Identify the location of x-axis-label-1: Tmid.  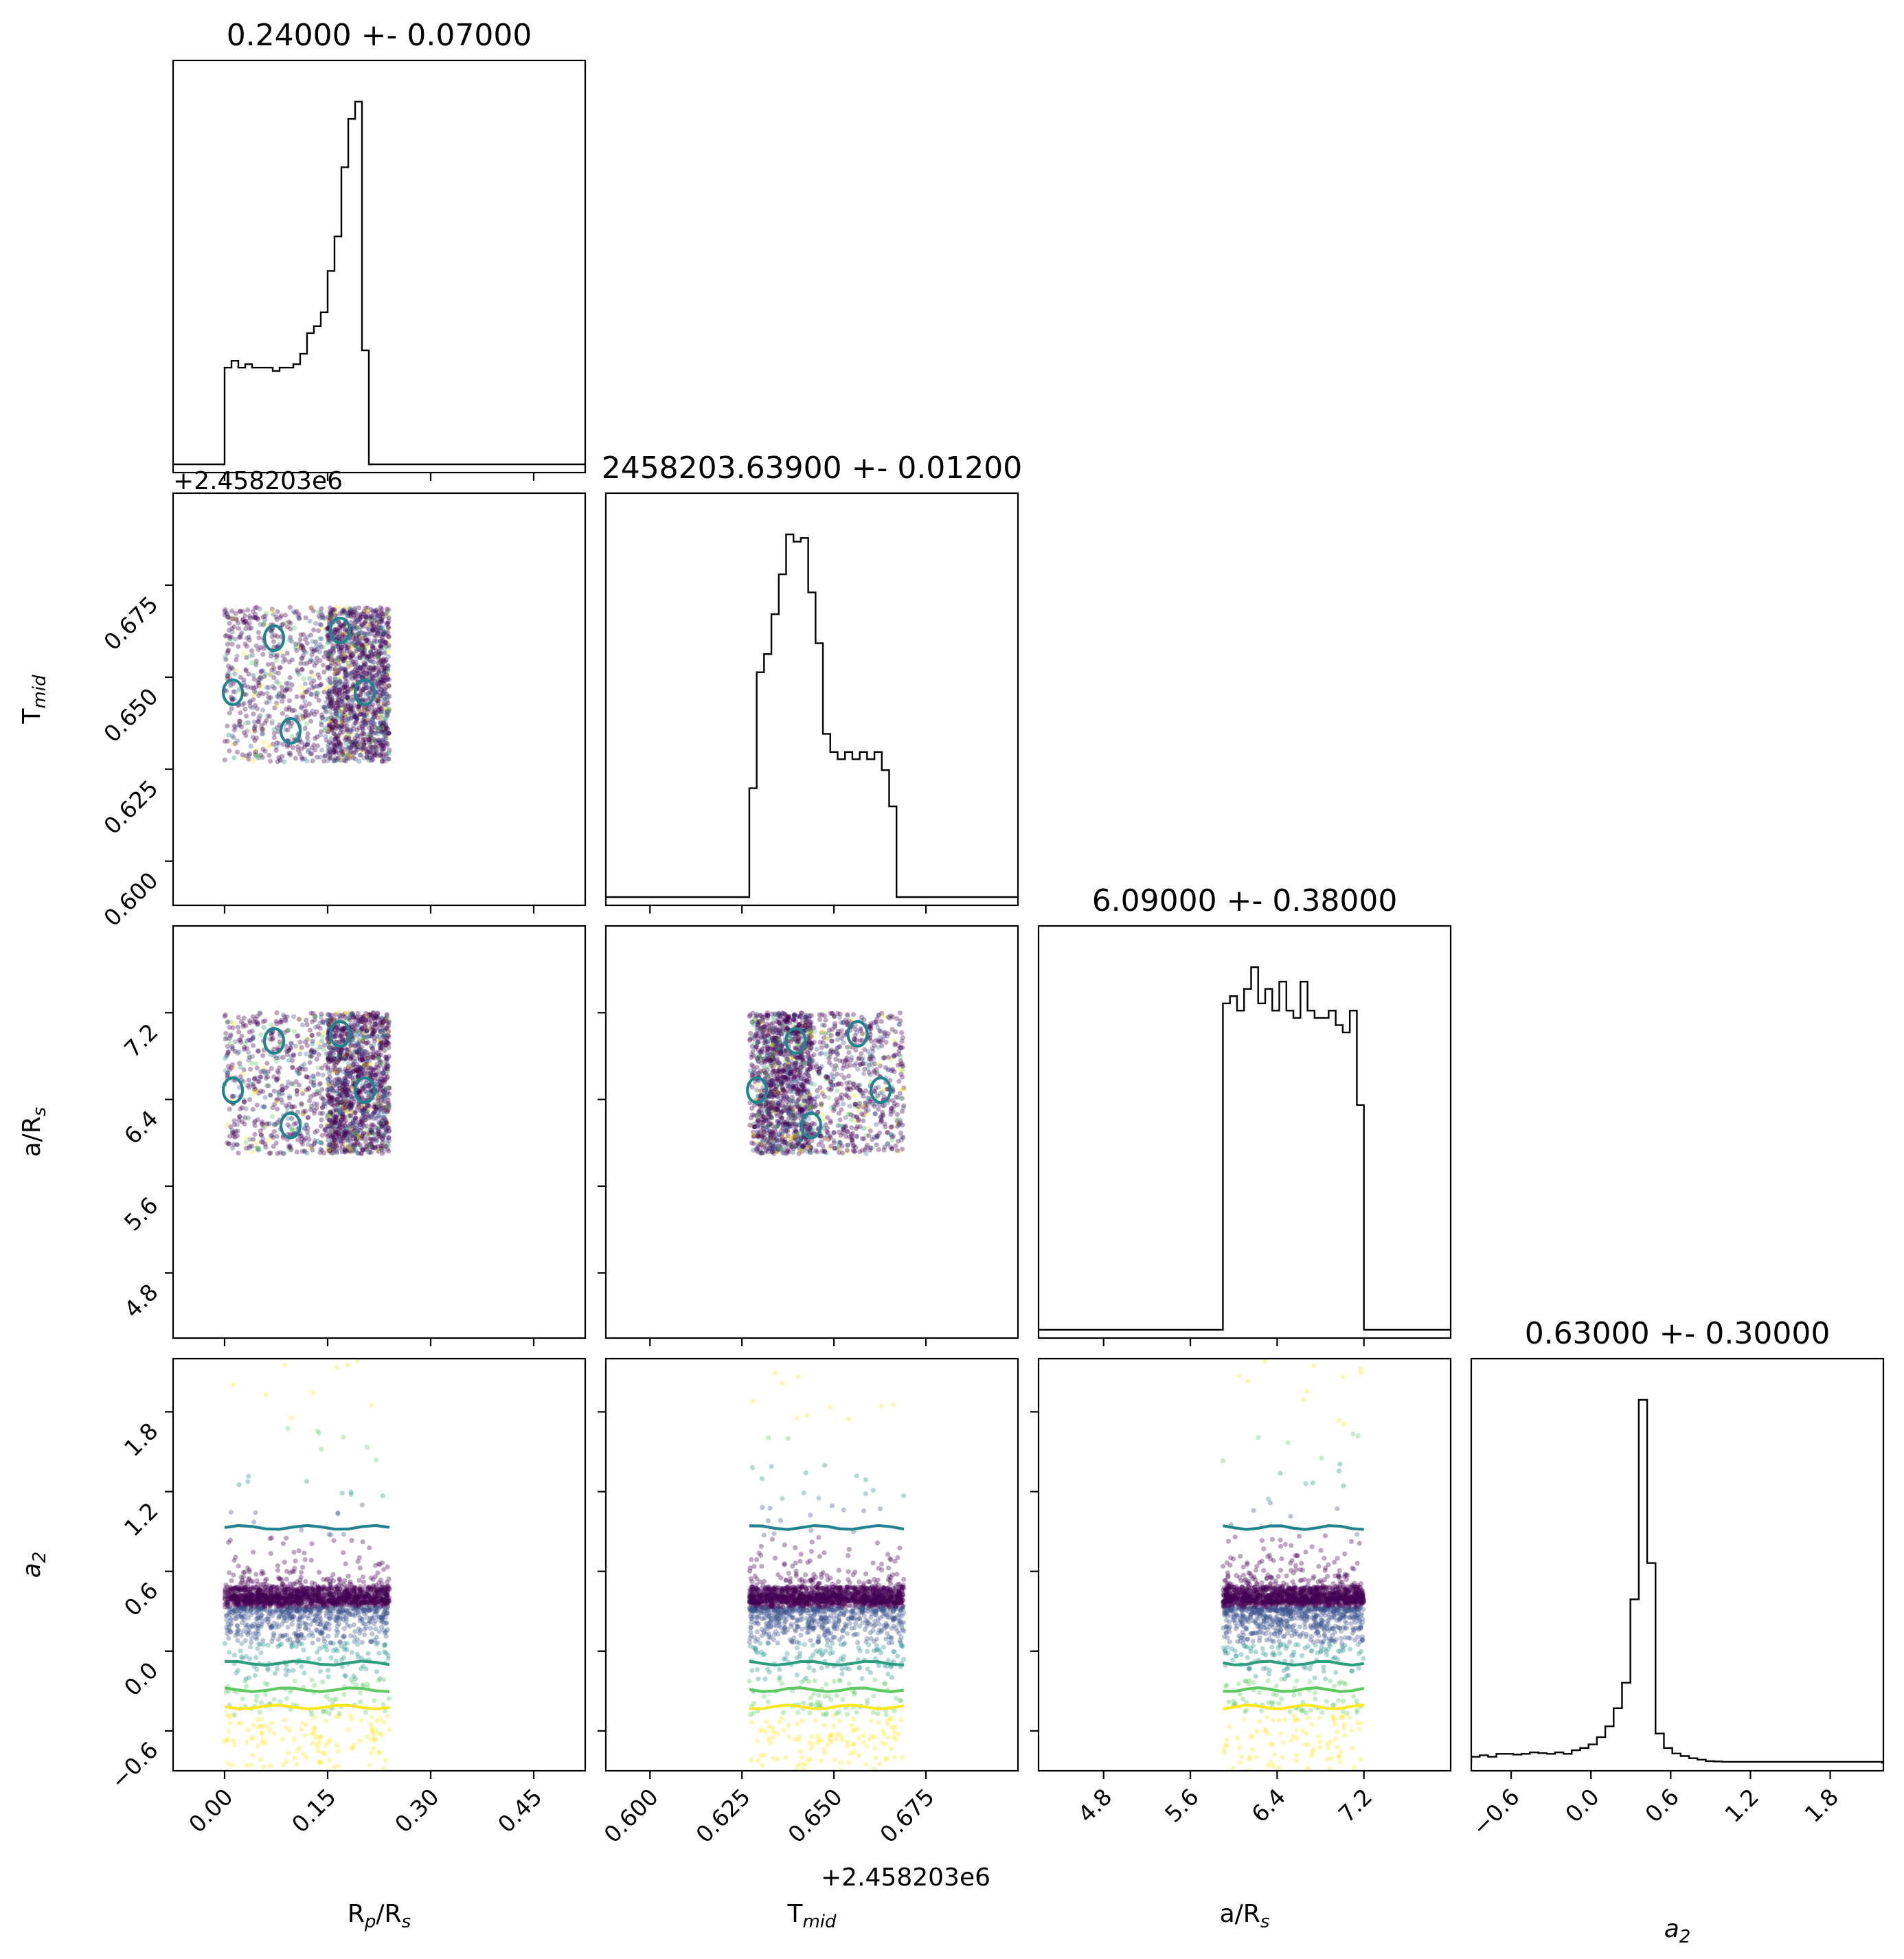
(811, 1916).